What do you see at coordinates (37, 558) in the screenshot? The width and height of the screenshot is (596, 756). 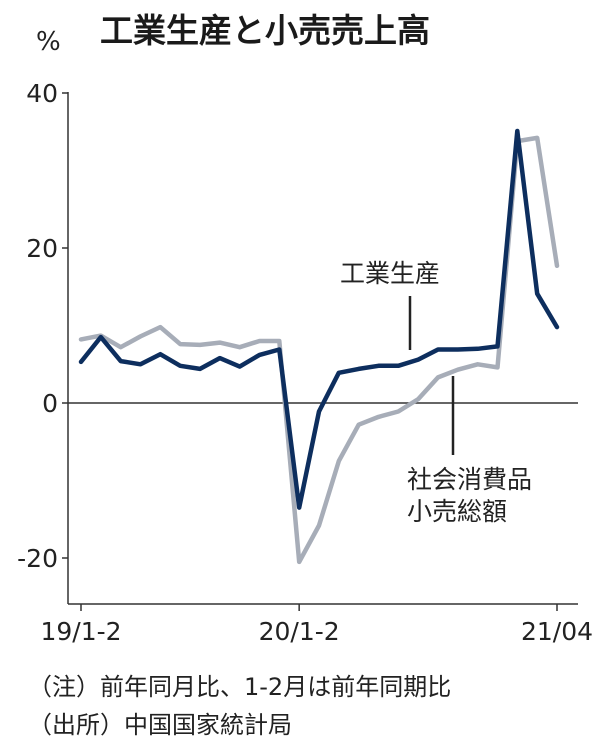 I see `y-tick-label: -20` at bounding box center [37, 558].